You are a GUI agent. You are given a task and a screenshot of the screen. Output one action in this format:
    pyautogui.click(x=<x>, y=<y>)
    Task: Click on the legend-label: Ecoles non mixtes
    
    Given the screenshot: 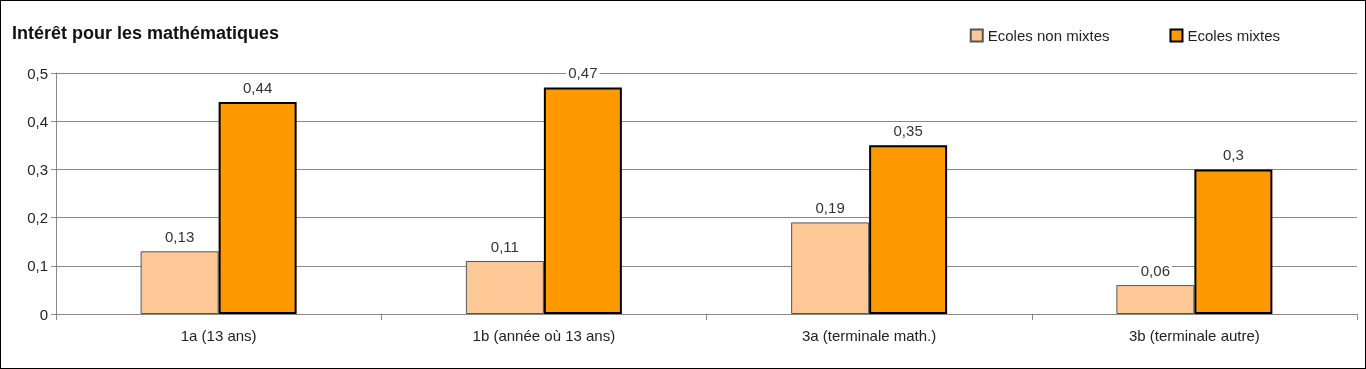 What is the action you would take?
    pyautogui.click(x=1048, y=35)
    